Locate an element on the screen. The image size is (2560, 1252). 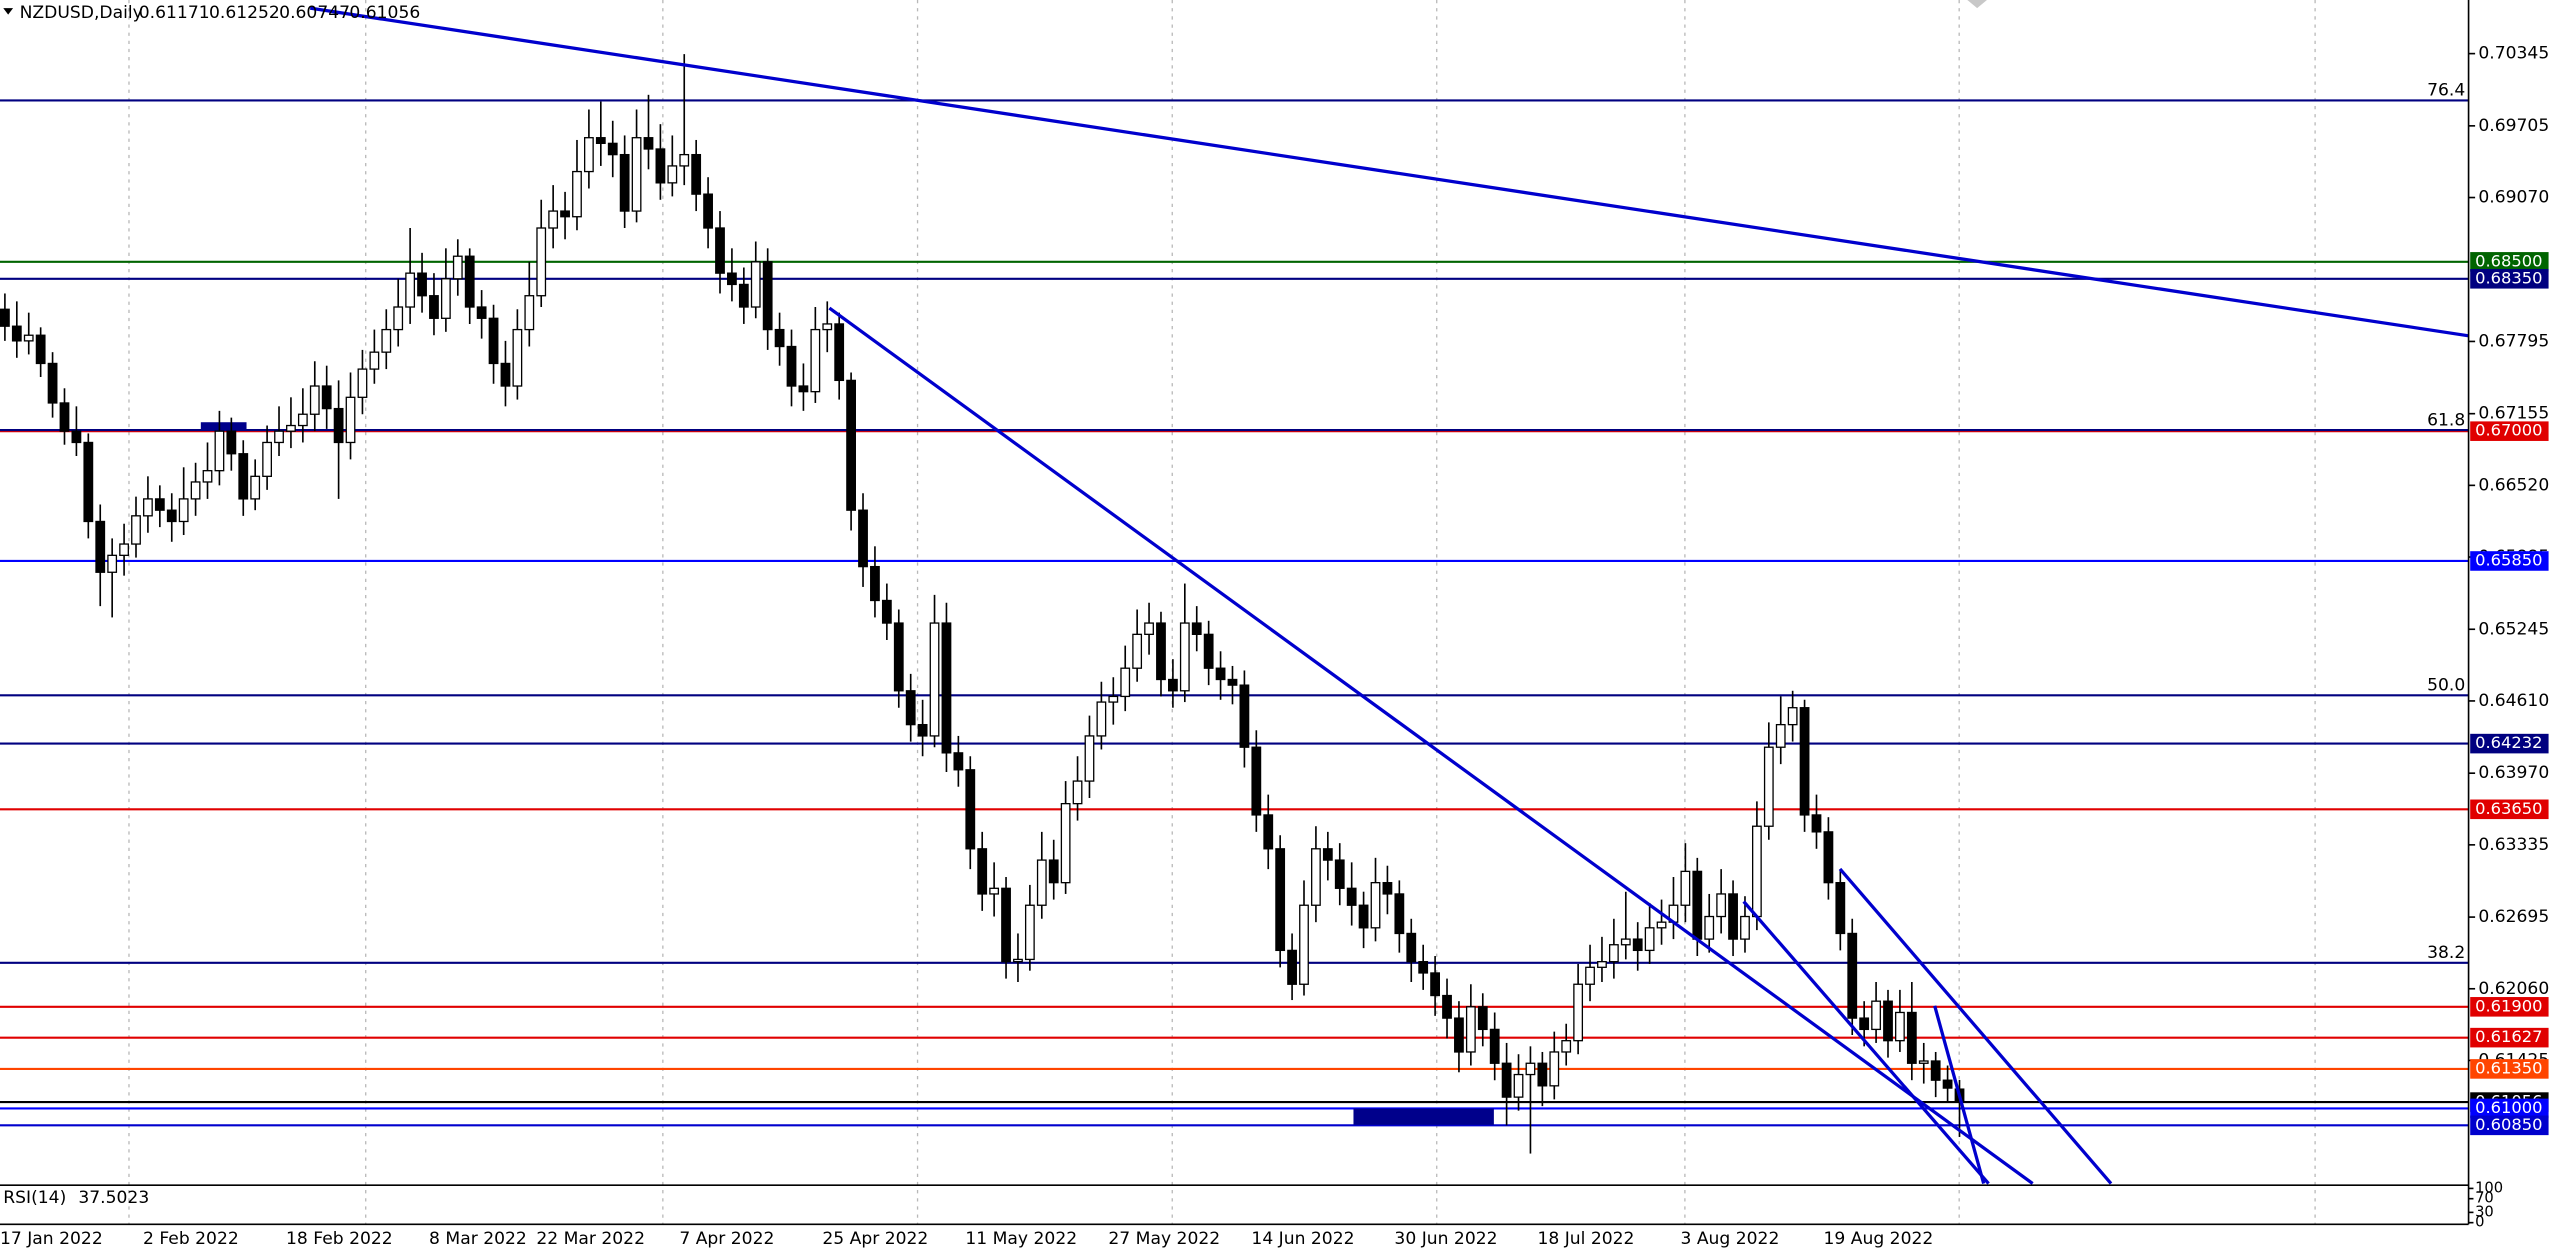
y-tick-label: 0.63335 is located at coordinates (2513, 845).